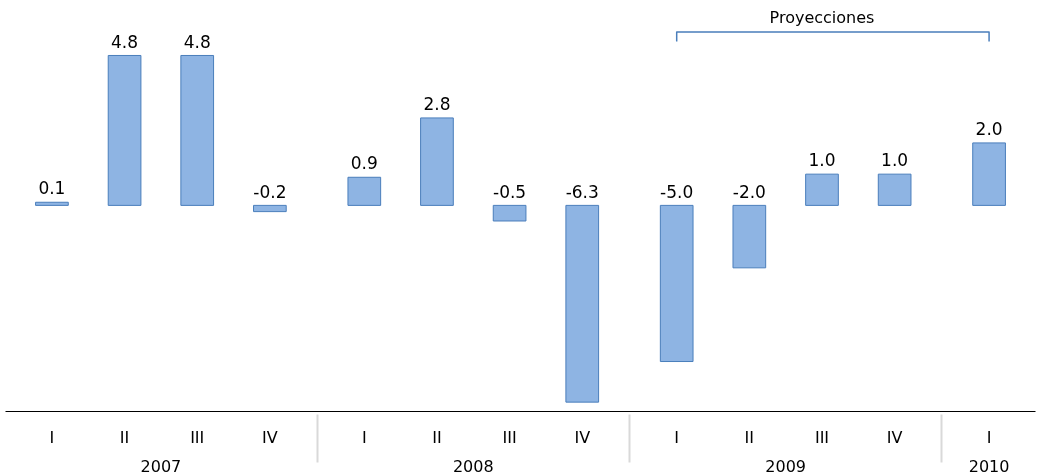  What do you see at coordinates (473, 466) in the screenshot?
I see `text: 2008` at bounding box center [473, 466].